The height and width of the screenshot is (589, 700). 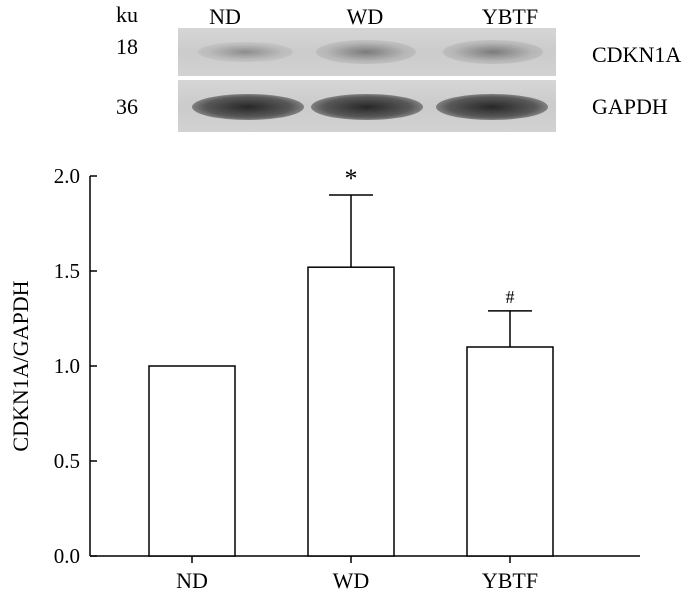 I want to click on blot-lane-label-nd: ND, so click(x=225, y=16).